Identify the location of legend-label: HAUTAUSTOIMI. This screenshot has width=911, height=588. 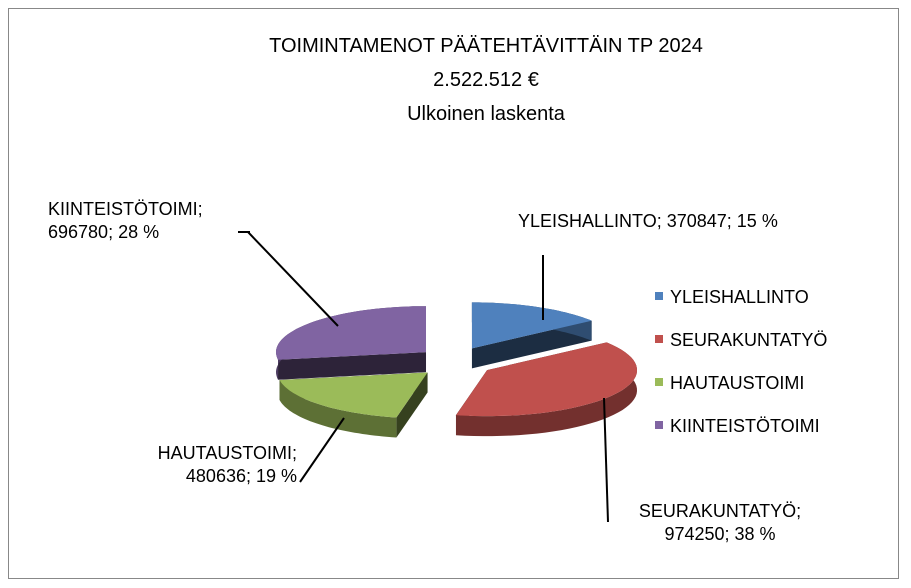
(737, 383).